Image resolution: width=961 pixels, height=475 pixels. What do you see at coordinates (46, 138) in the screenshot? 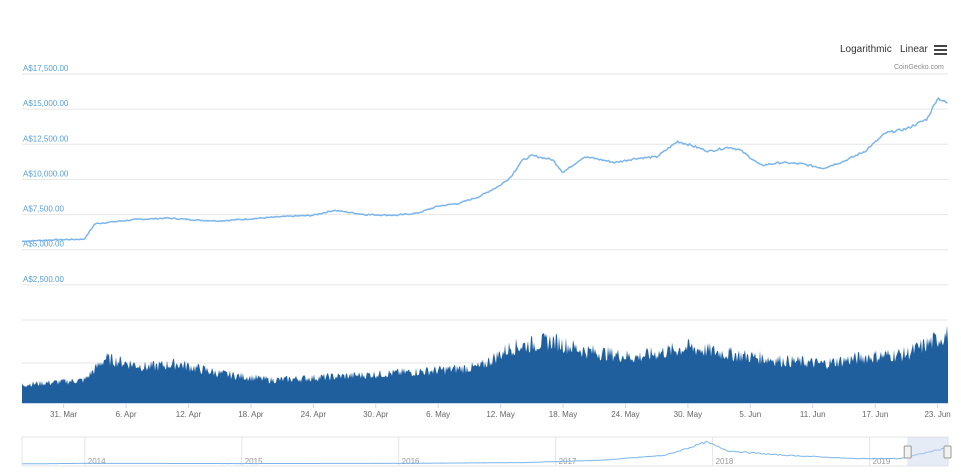
I see `y-tick-label: A$12,500.00` at bounding box center [46, 138].